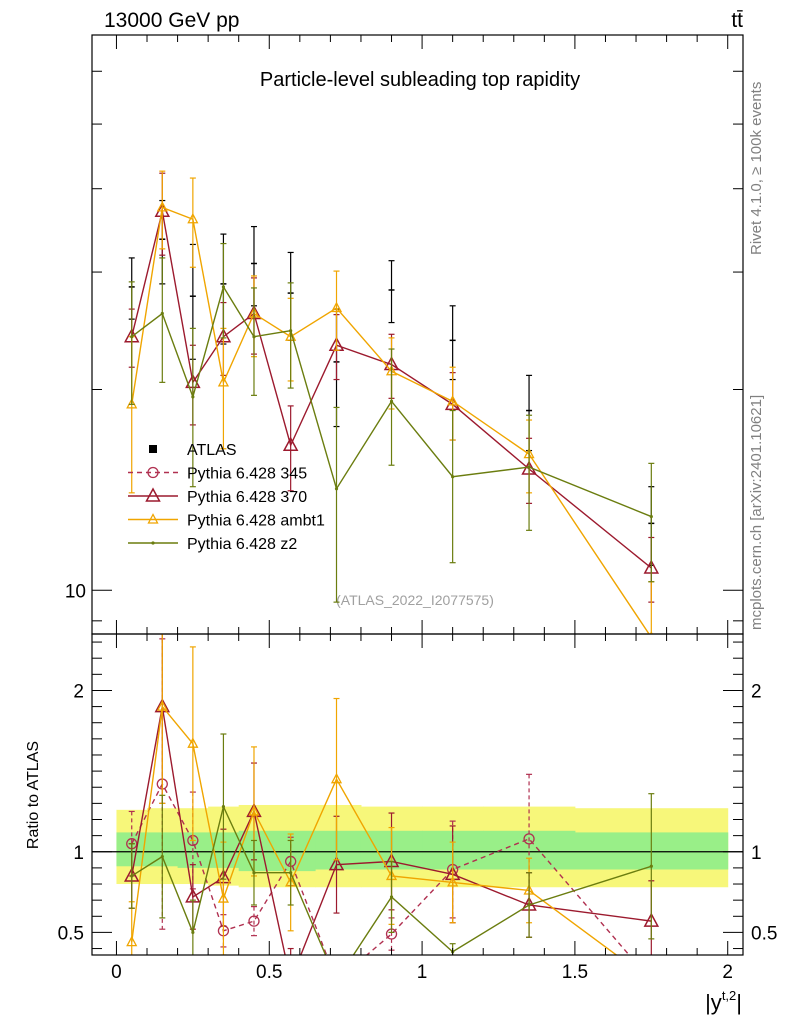  What do you see at coordinates (727, 972) in the screenshot?
I see `x-tick-label: 2` at bounding box center [727, 972].